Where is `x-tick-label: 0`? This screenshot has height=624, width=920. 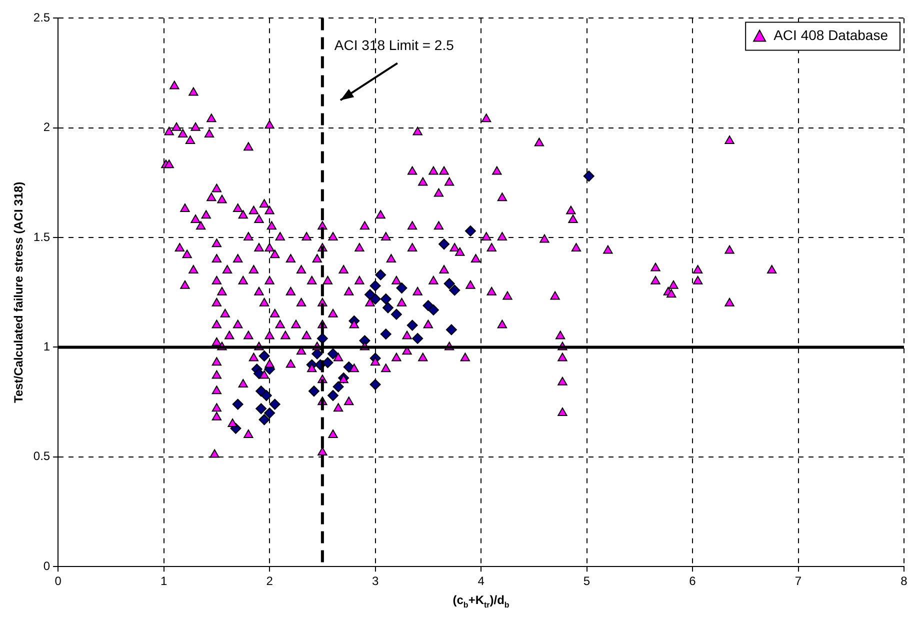 x-tick-label: 0 is located at coordinates (58, 581).